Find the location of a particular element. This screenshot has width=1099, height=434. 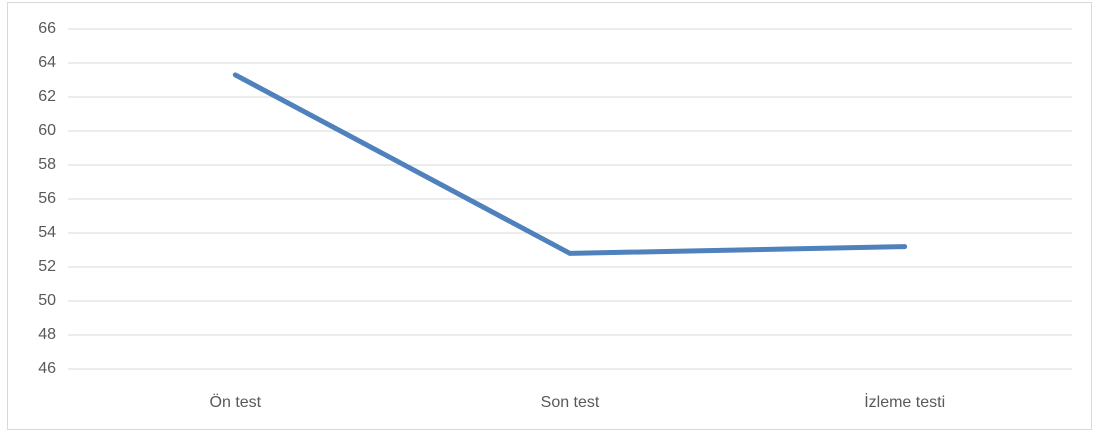

x-tick-label: Son test is located at coordinates (570, 402).